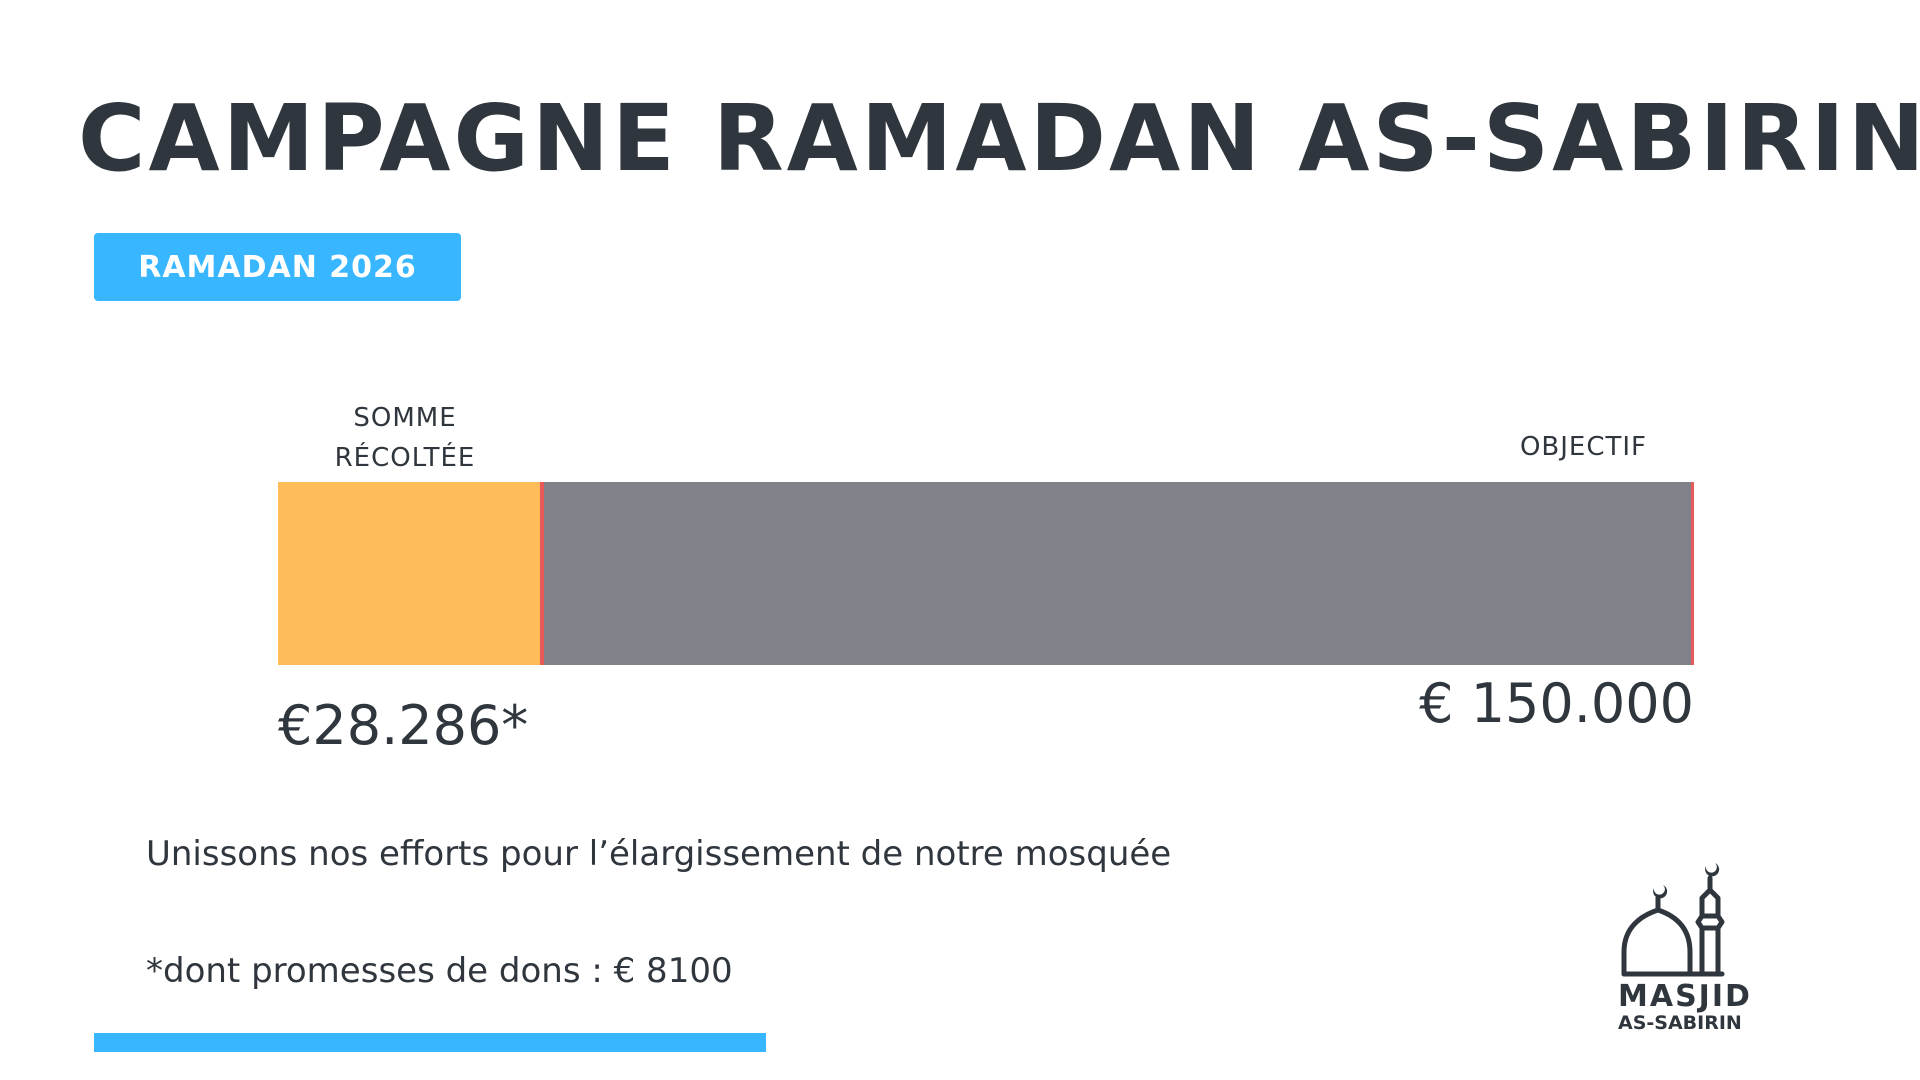 This screenshot has width=1920, height=1080. What do you see at coordinates (405, 418) in the screenshot?
I see `raised-label-line1: SOMME` at bounding box center [405, 418].